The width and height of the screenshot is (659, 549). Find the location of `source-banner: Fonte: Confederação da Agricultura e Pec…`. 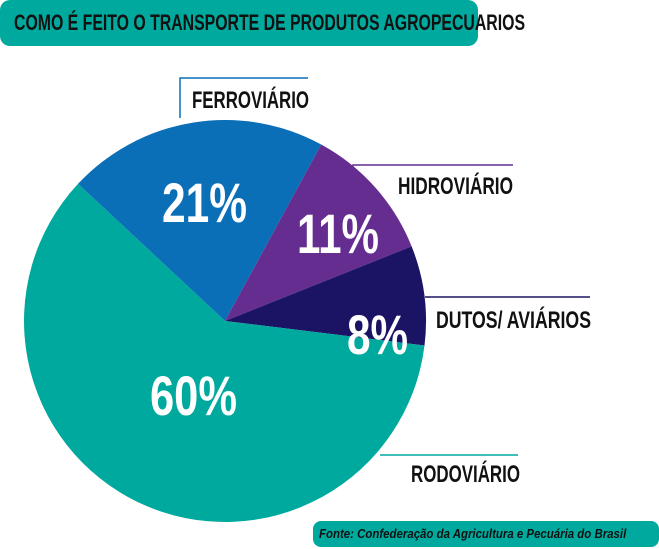

source-banner: Fonte: Confederação da Agricultura e Pec… is located at coordinates (486, 534).